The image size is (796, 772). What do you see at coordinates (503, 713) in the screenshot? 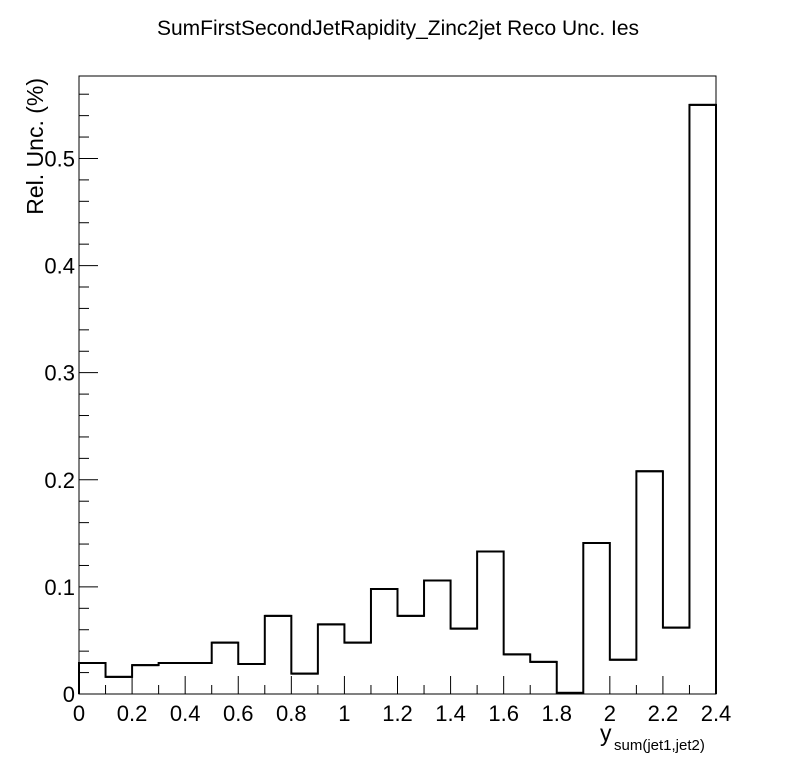
I see `x-tick-label: 1.6` at bounding box center [503, 713].